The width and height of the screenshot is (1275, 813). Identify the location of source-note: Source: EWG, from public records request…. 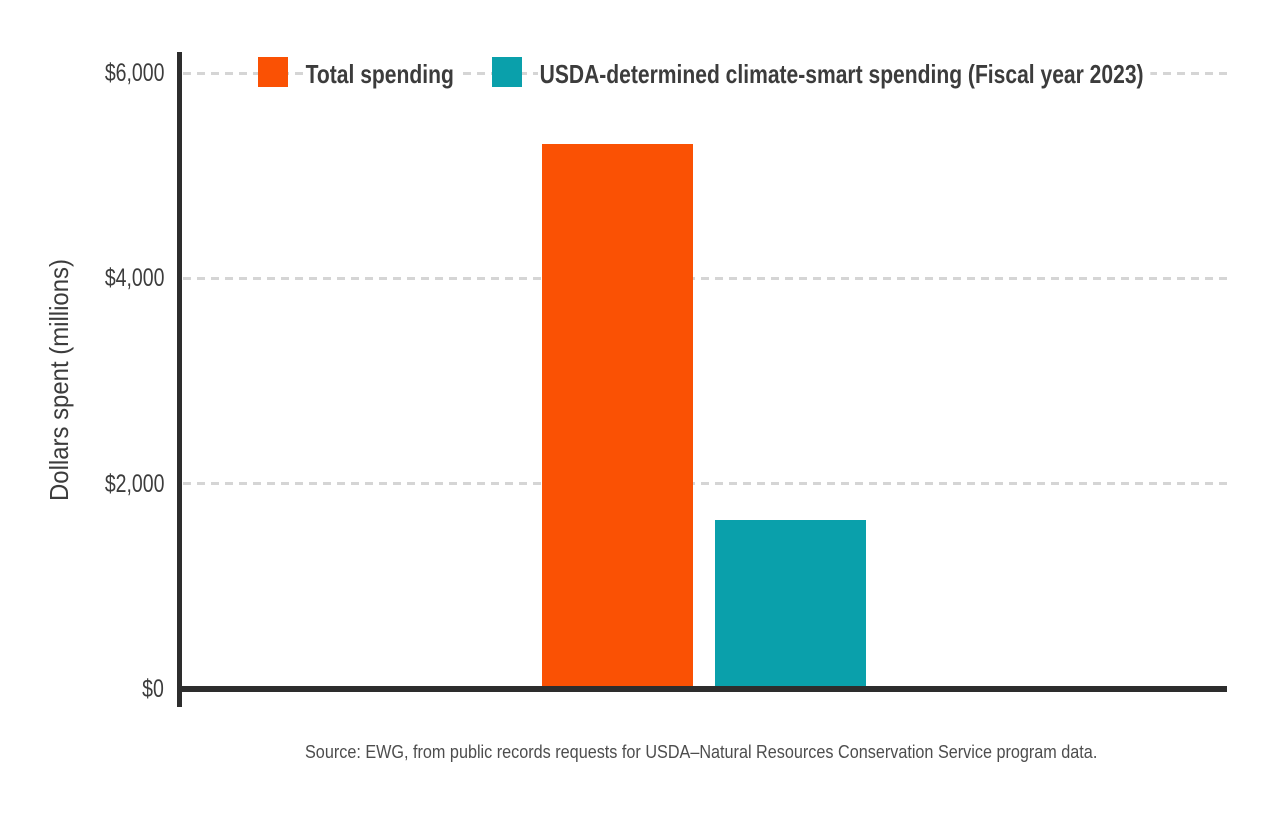
(701, 752).